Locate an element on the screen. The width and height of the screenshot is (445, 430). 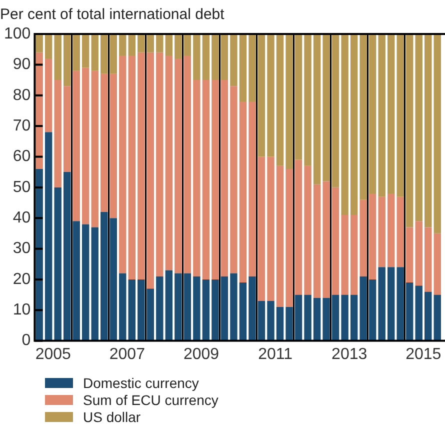
y-tick-label: 50 is located at coordinates (21, 187).